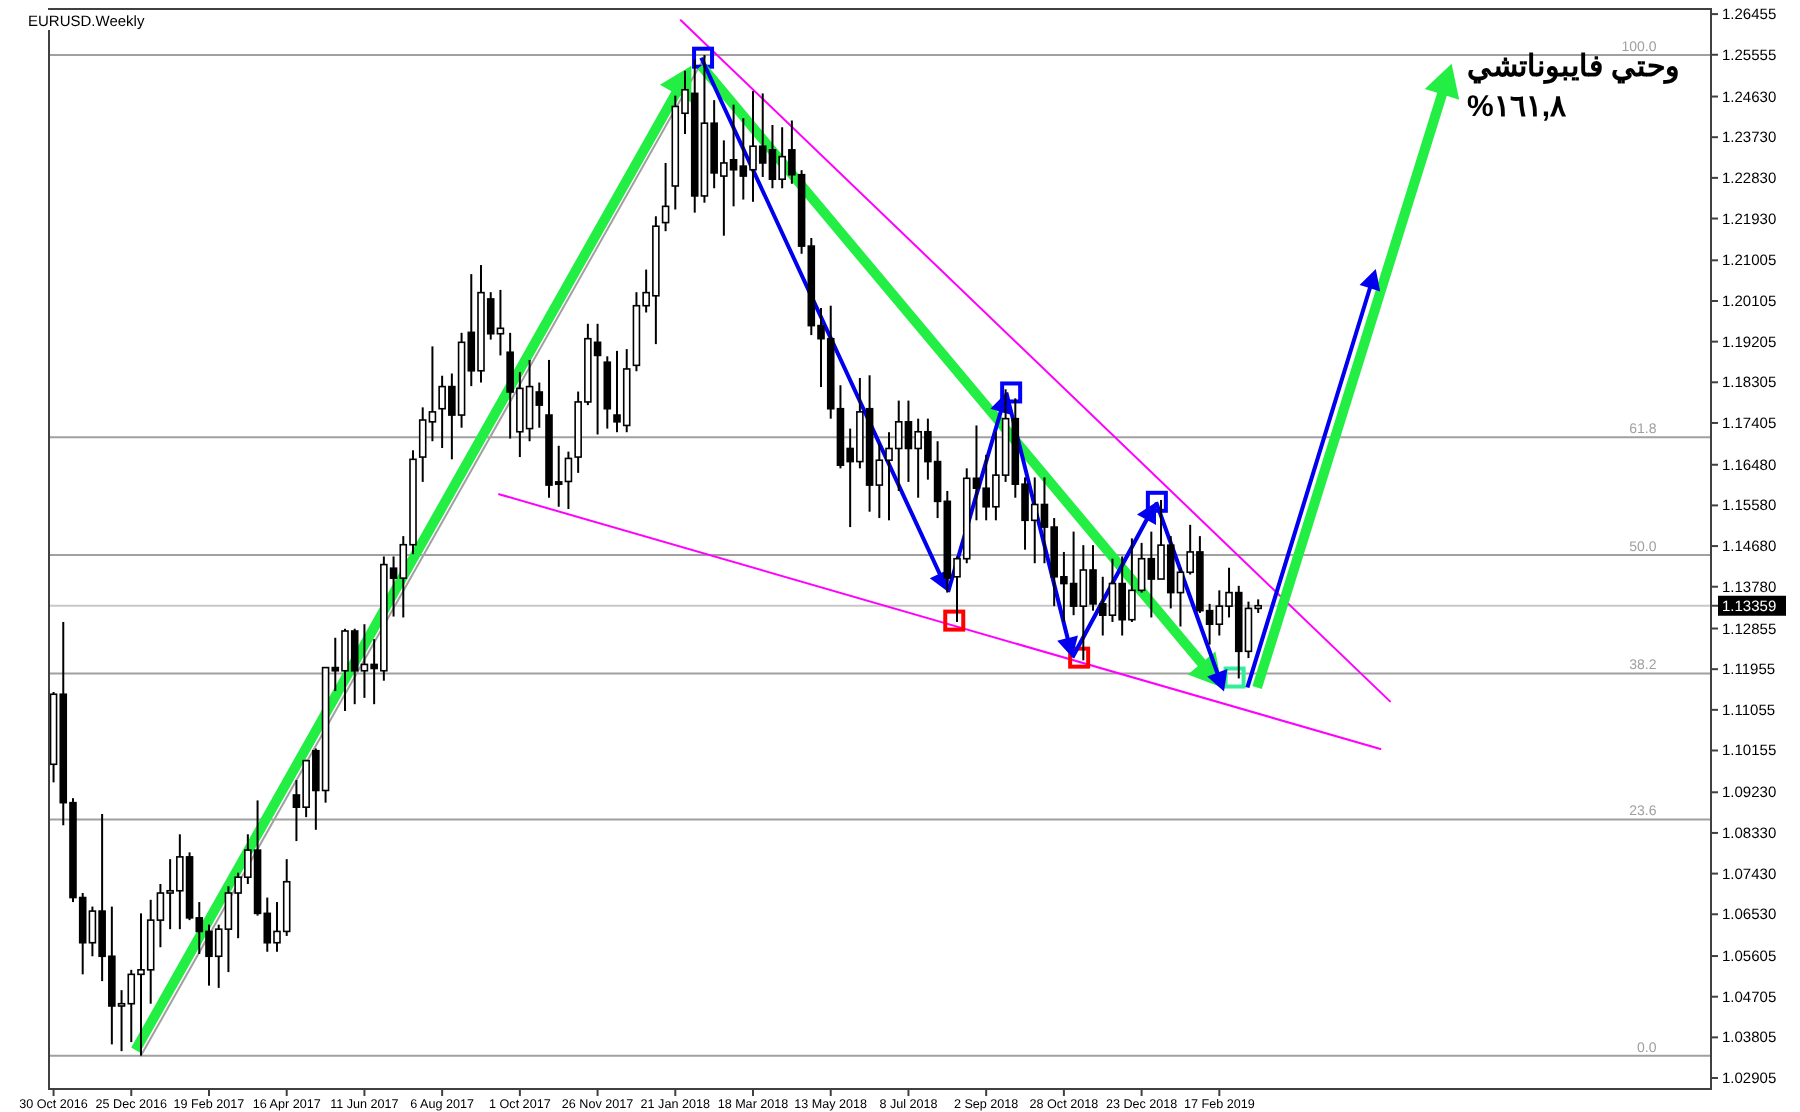 This screenshot has height=1112, width=1800. Describe the element at coordinates (1573, 87) in the screenshot. I see `annotation: وحتي فايبوناتشي ١٦١,٨%` at that location.